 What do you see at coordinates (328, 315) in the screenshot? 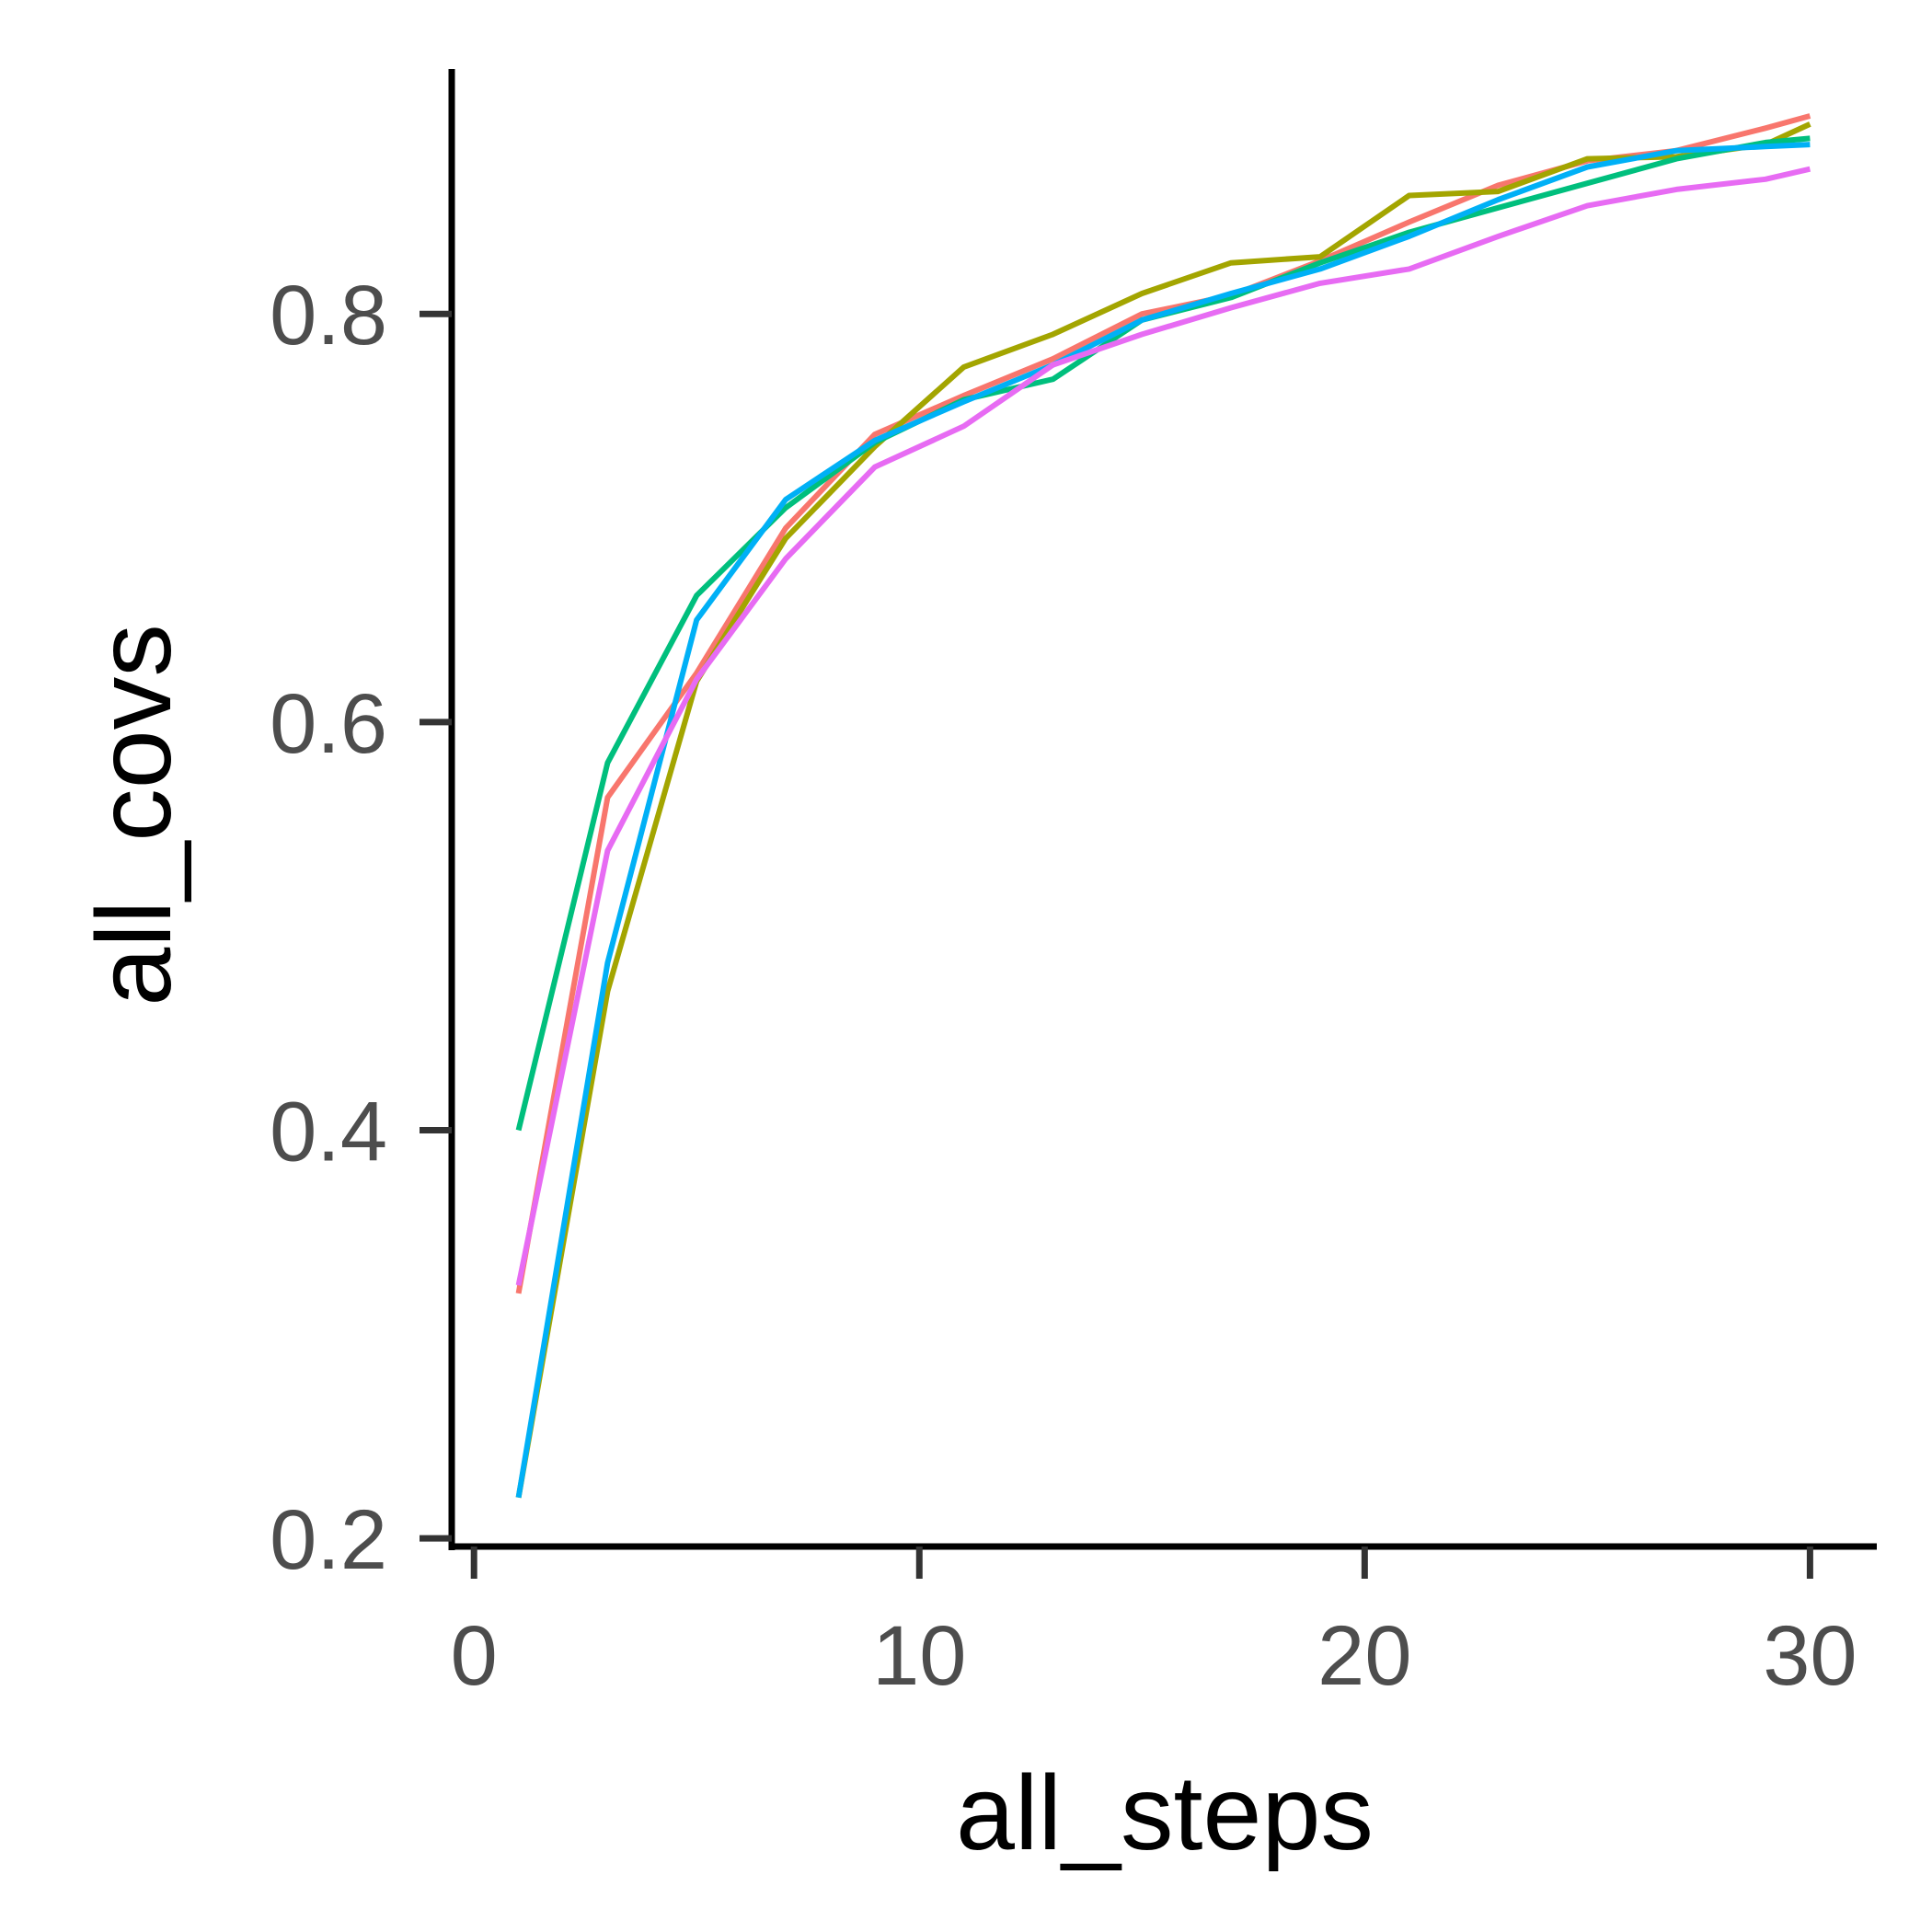
I see `y-tick-label: 0.8` at bounding box center [328, 315].